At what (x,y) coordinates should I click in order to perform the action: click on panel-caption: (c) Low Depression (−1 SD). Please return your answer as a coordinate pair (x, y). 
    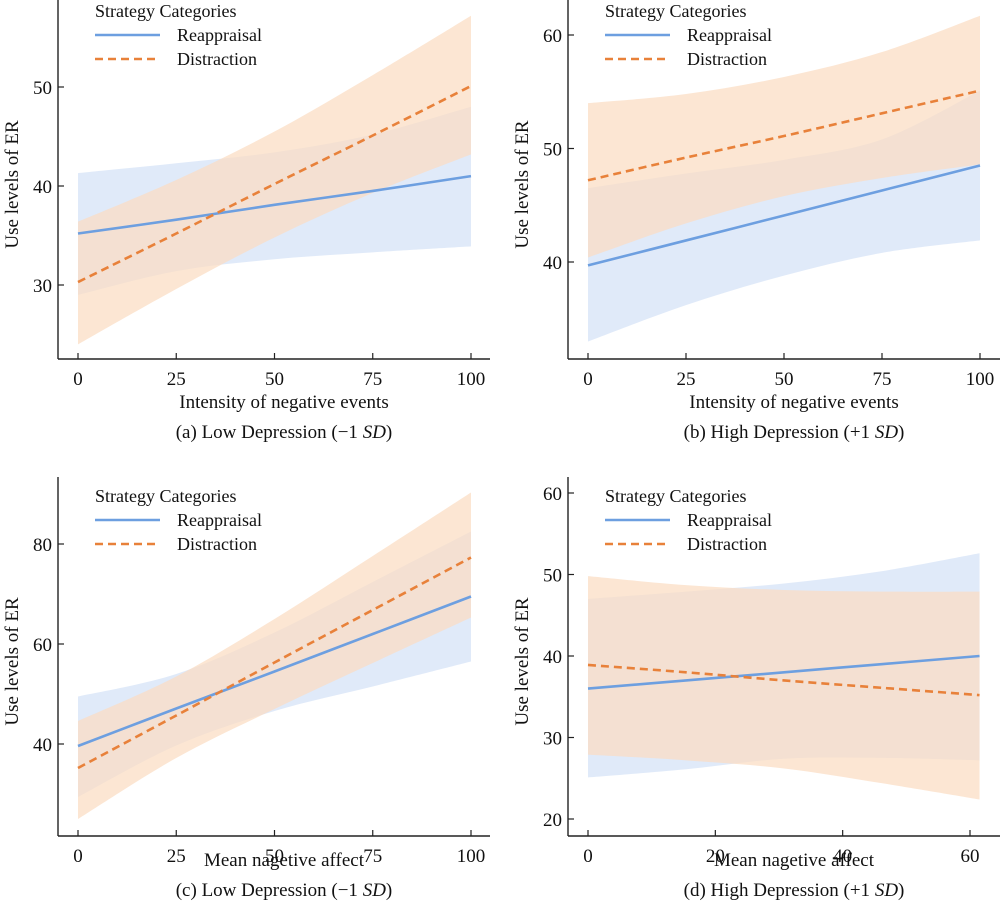
    Looking at the image, I should click on (284, 890).